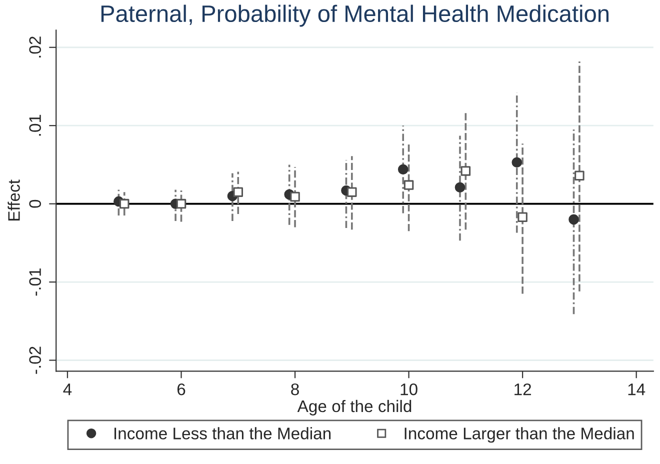 This screenshot has height=464, width=660. What do you see at coordinates (67, 390) in the screenshot?
I see `x-tick-label: 4` at bounding box center [67, 390].